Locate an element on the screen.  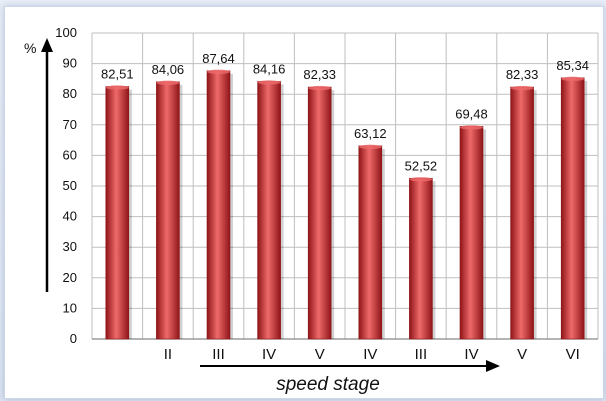
y-tick-label: 0 is located at coordinates (73, 338).